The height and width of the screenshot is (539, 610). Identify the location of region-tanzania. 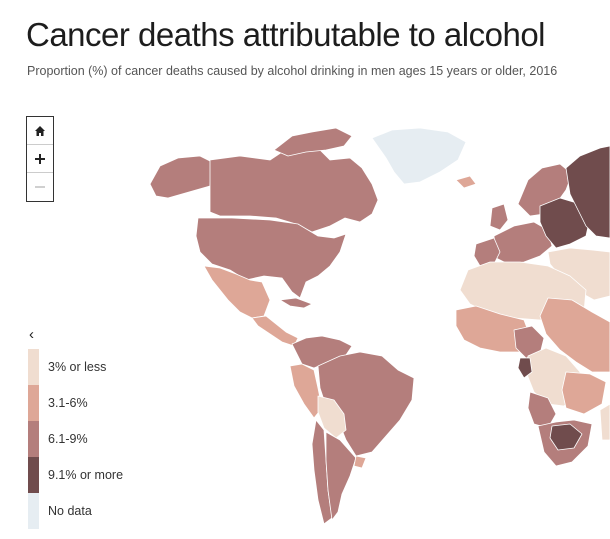
(584, 393).